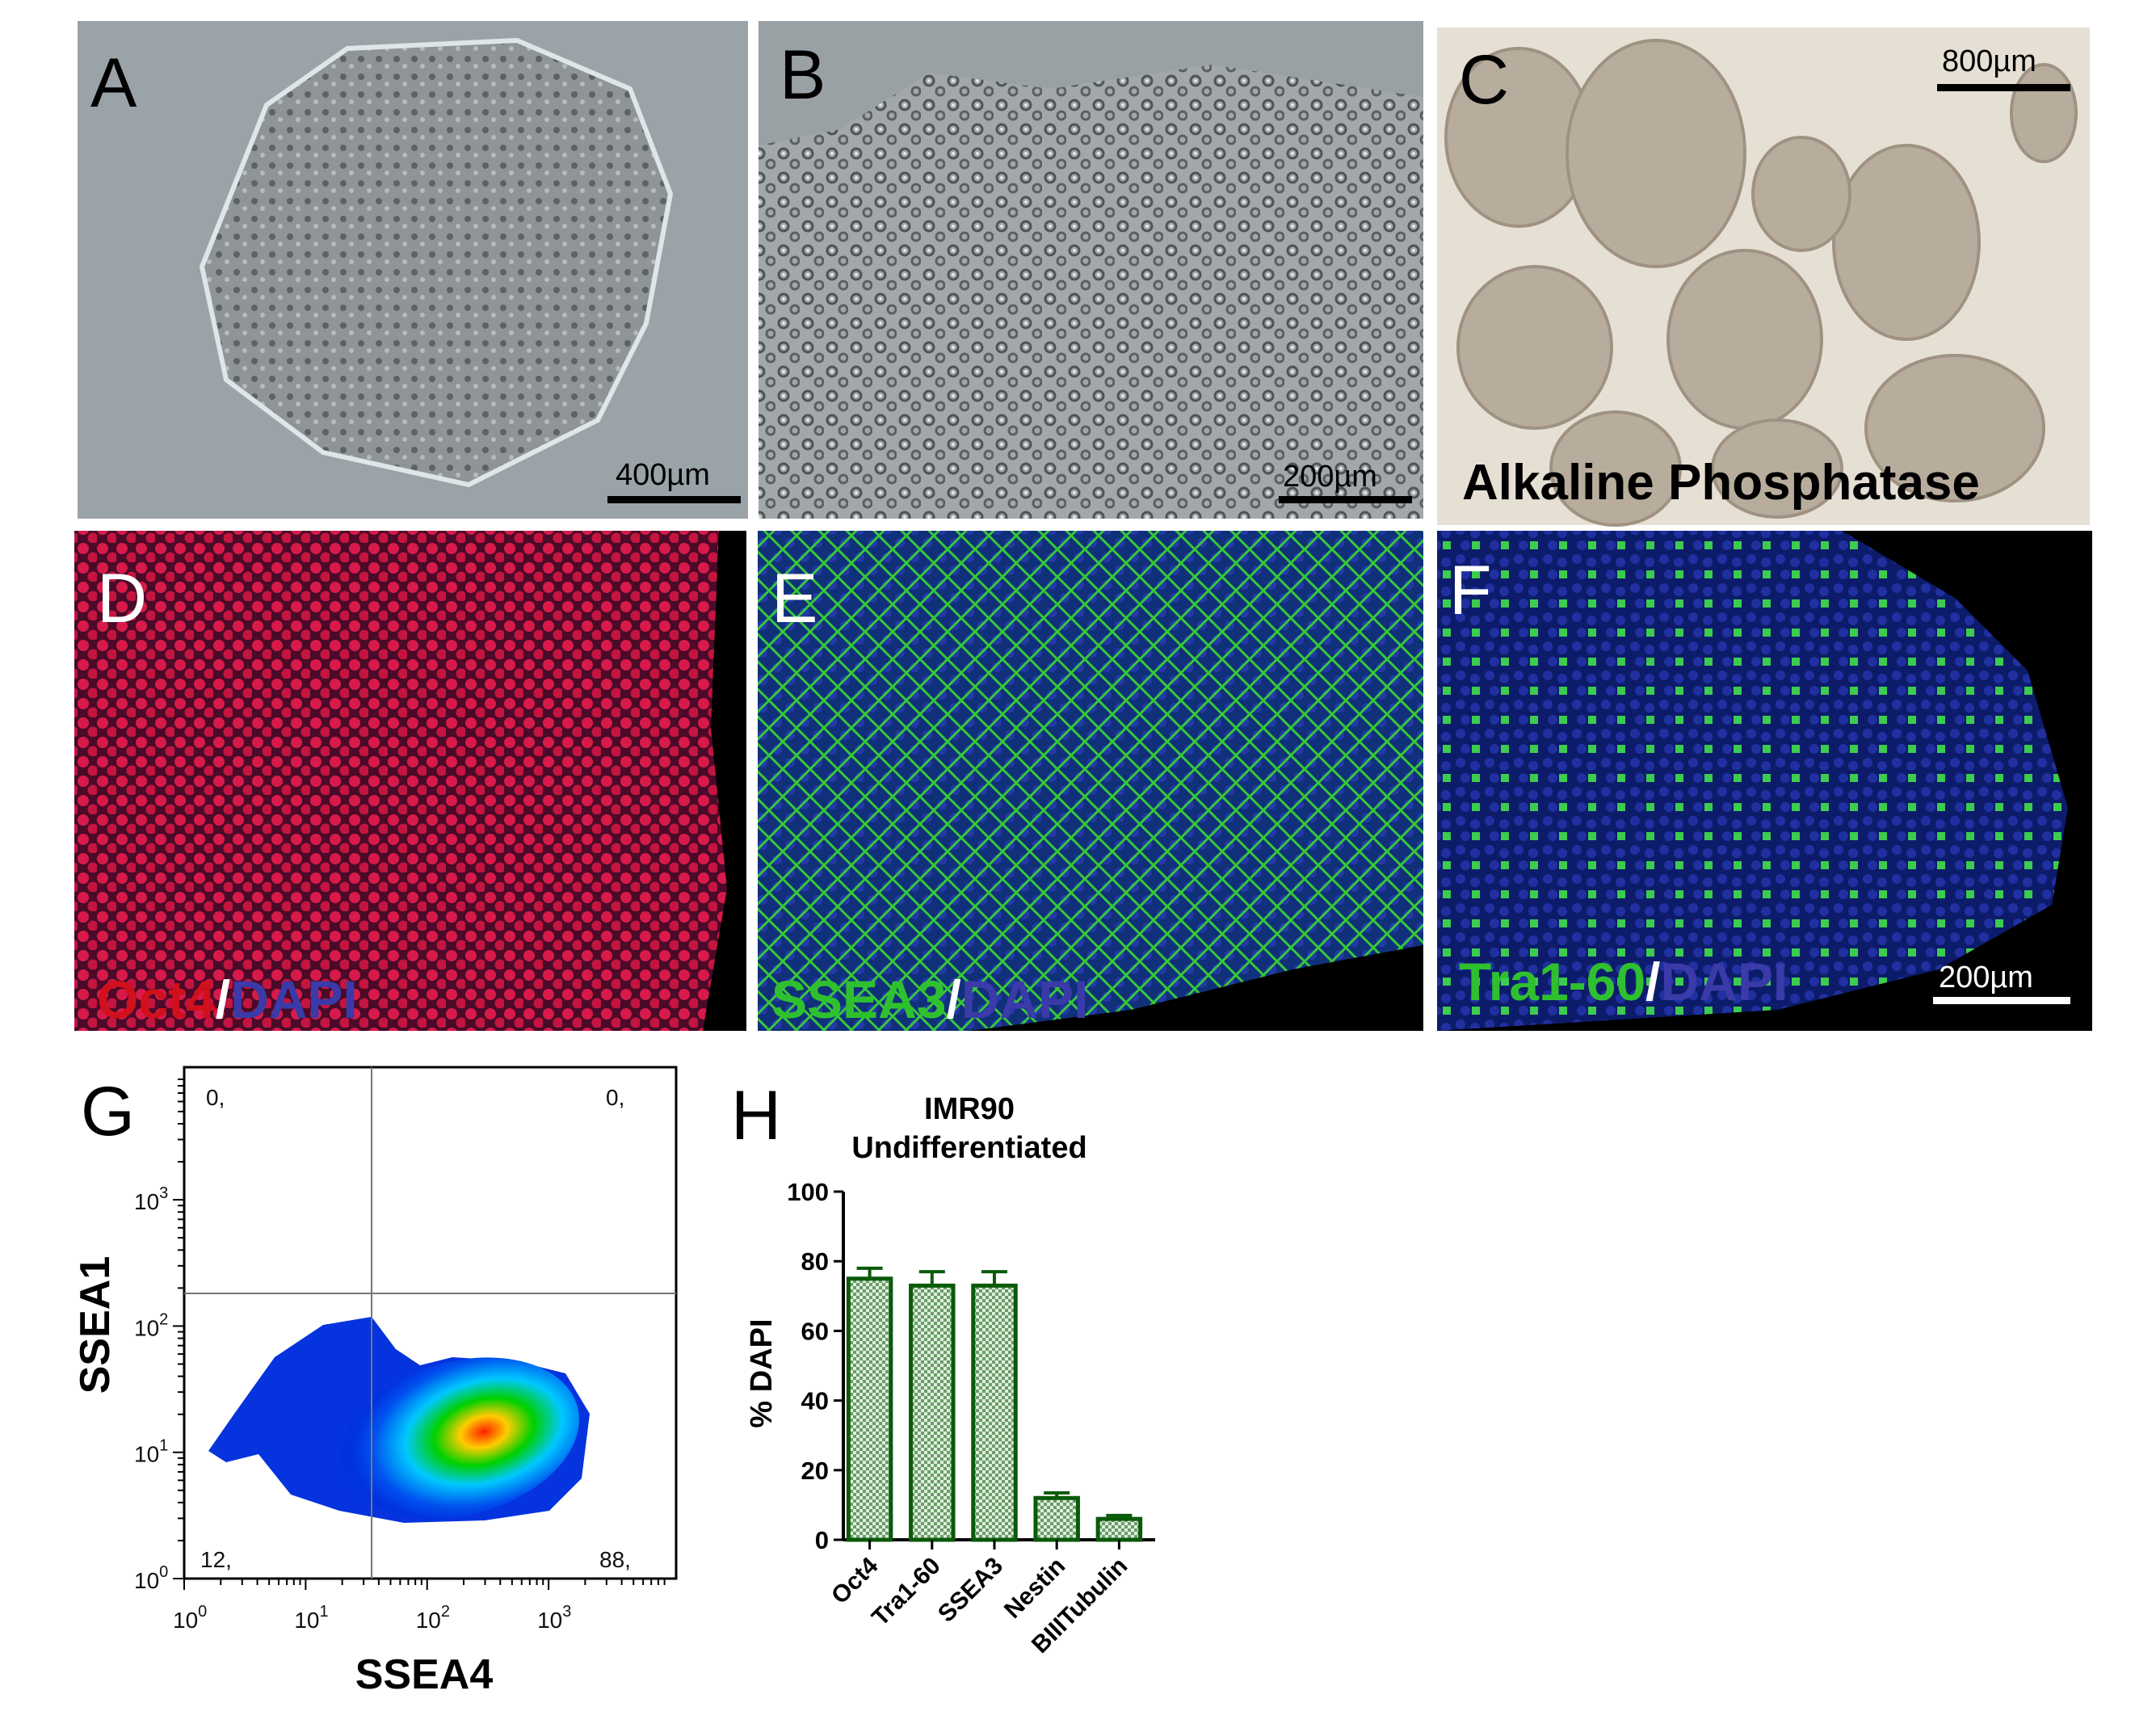 The width and height of the screenshot is (2156, 1724). I want to click on y-tick-label: 0, so click(822, 1540).